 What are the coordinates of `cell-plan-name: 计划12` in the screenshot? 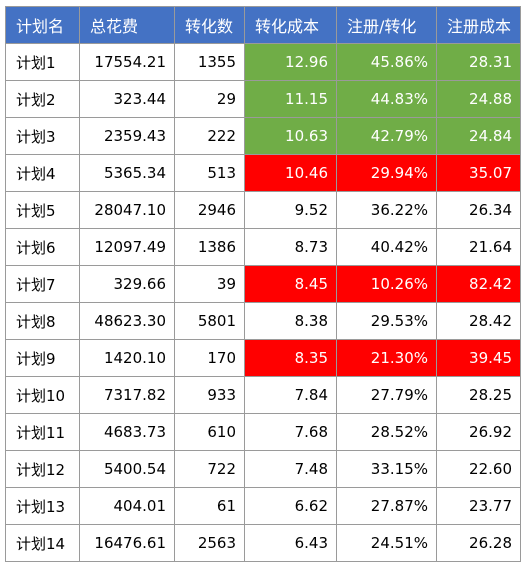 It's located at (42, 469).